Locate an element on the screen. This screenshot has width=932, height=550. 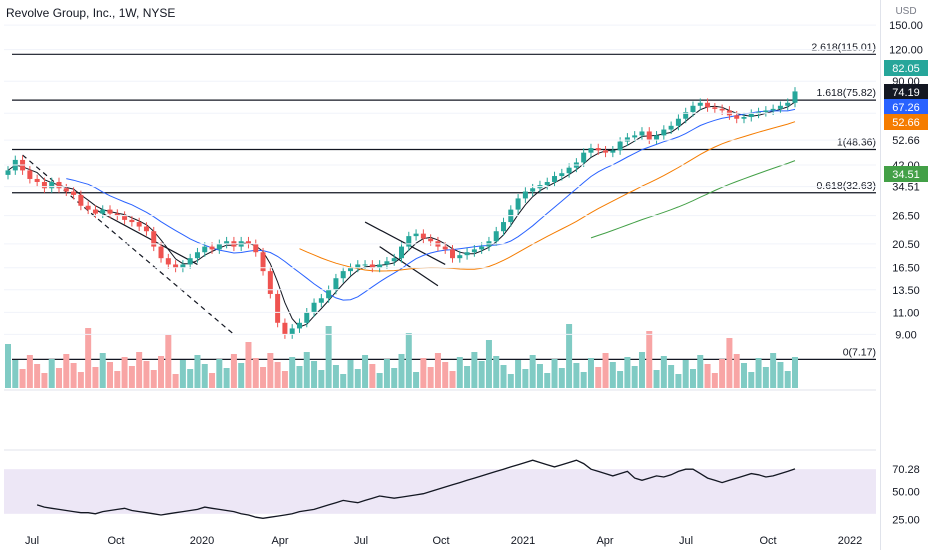
rsi-pane: 70.28 50.00 25.00 is located at coordinates (462, 492).